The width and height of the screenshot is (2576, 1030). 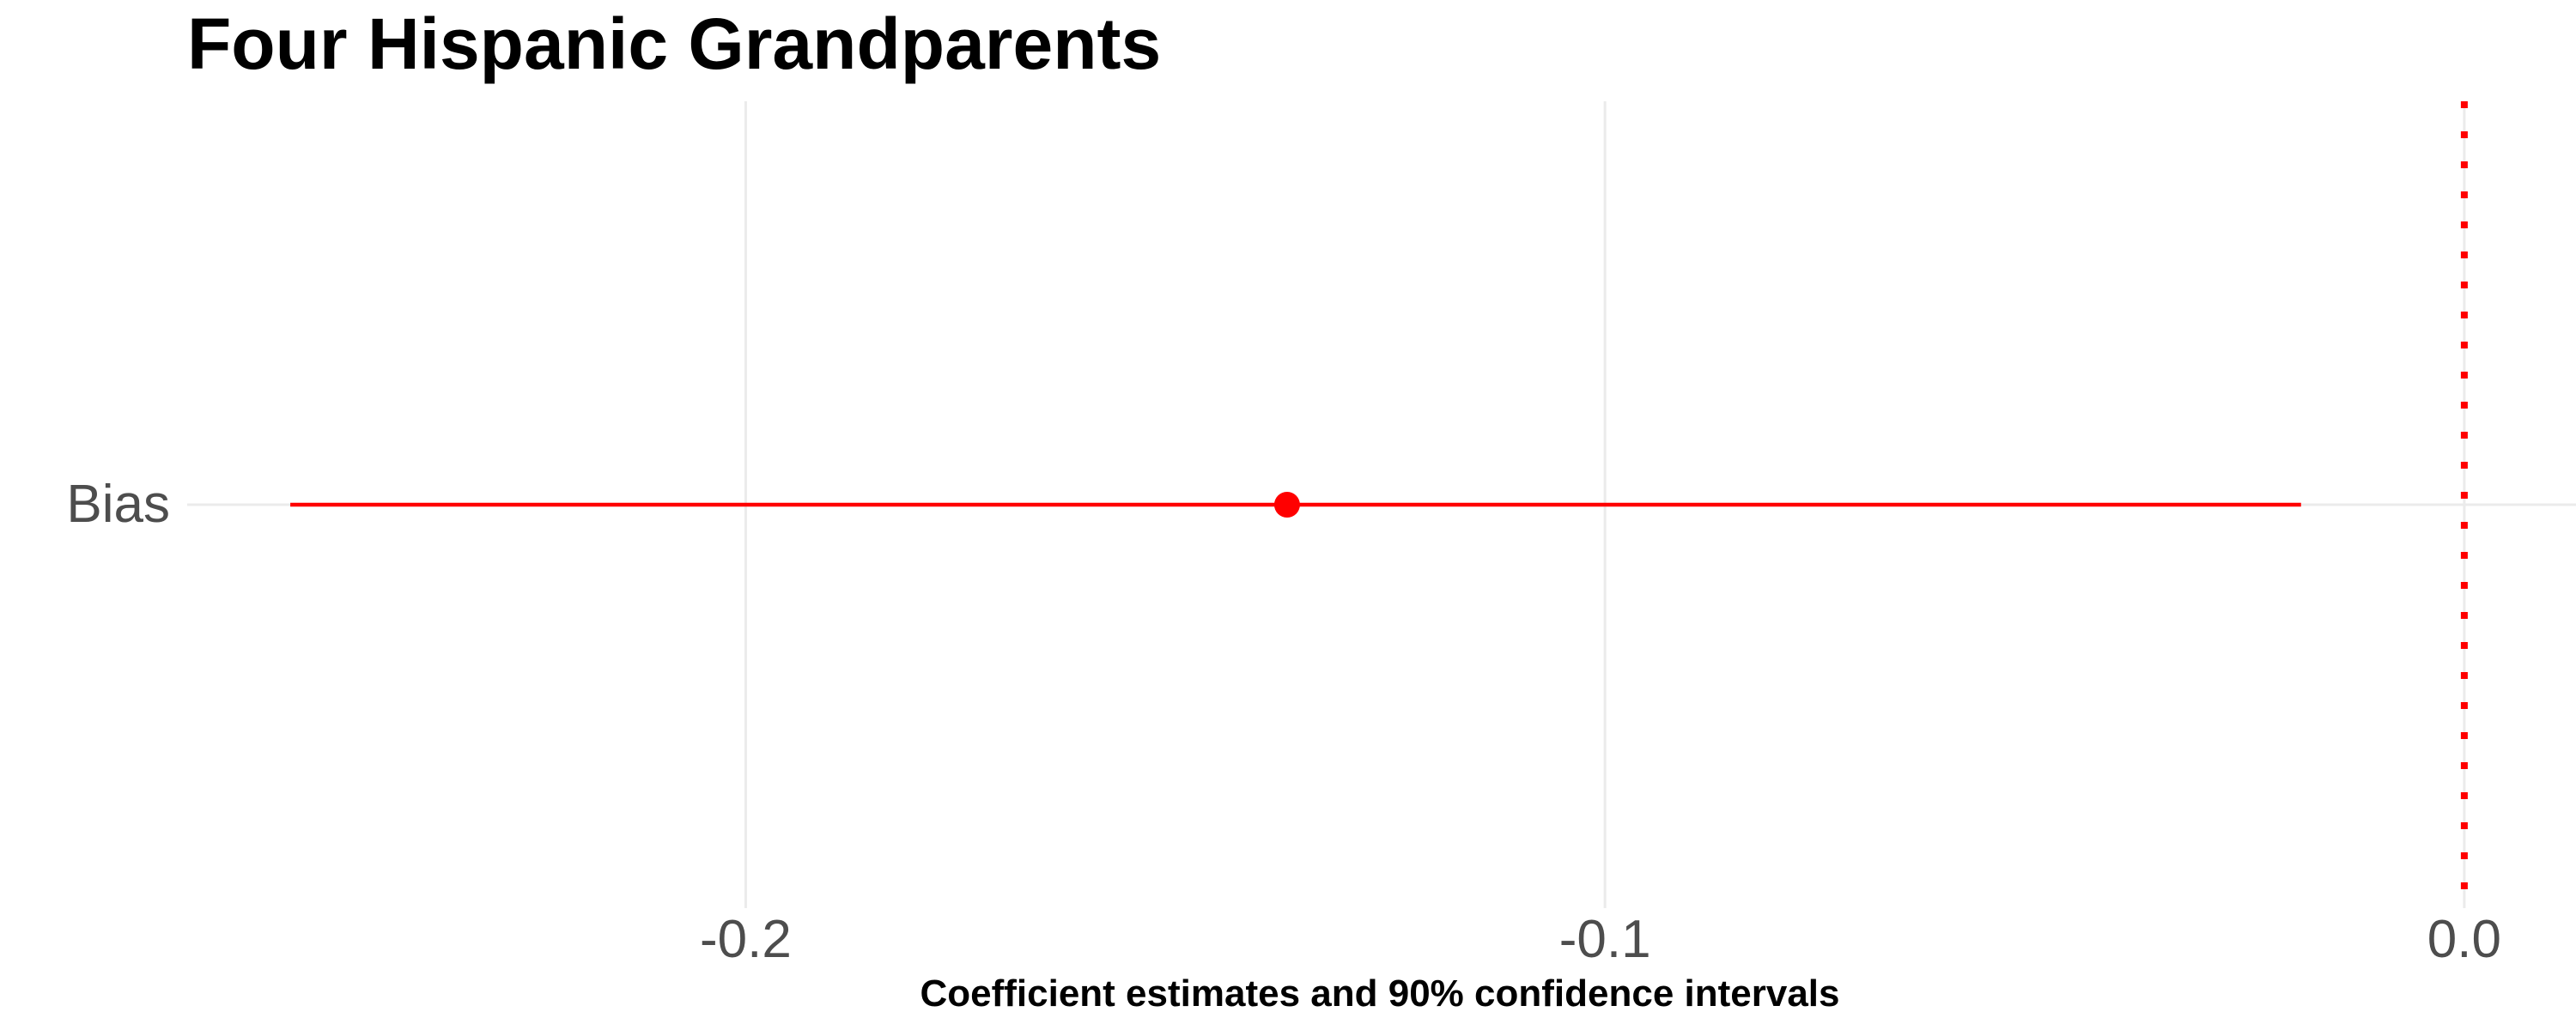 What do you see at coordinates (1287, 505) in the screenshot?
I see `point-estimate` at bounding box center [1287, 505].